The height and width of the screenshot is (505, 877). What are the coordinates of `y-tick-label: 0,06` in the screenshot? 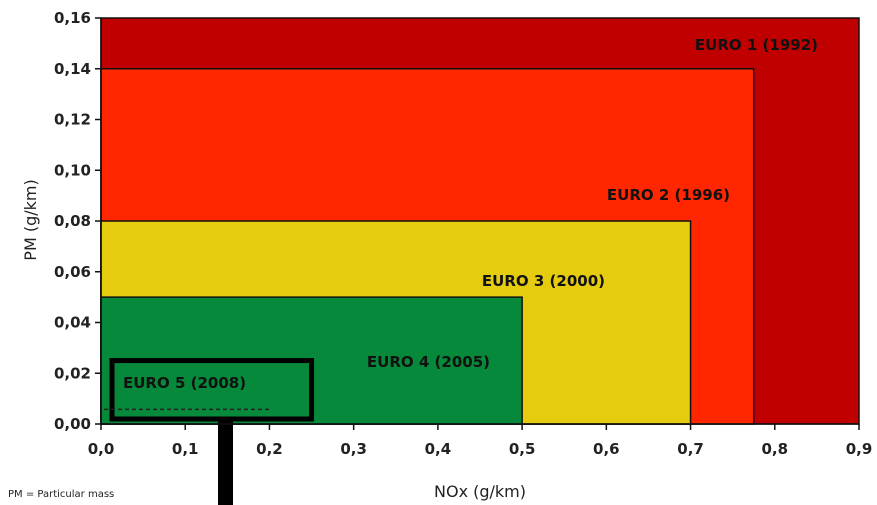 It's located at (72, 272).